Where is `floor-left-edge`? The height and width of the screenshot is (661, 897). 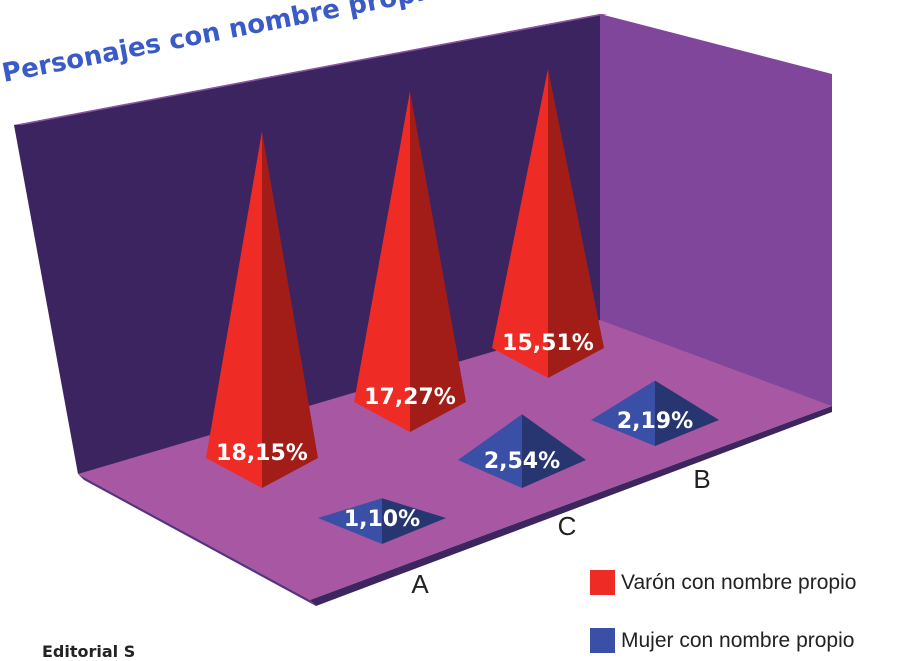
floor-left-edge is located at coordinates (197, 540).